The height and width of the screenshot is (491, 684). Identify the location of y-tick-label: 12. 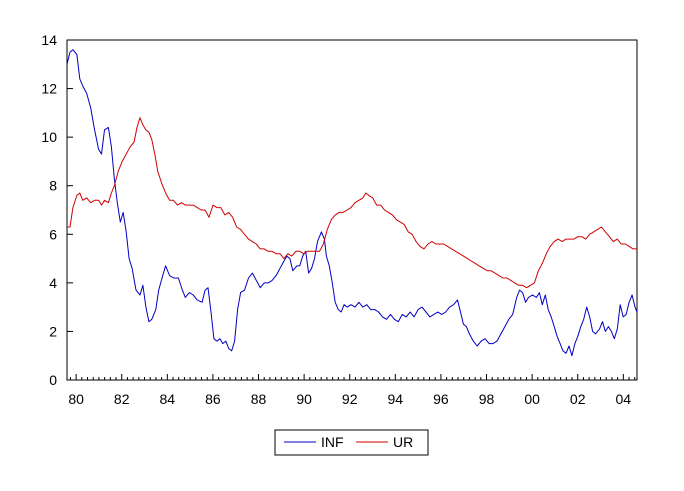
(49, 89).